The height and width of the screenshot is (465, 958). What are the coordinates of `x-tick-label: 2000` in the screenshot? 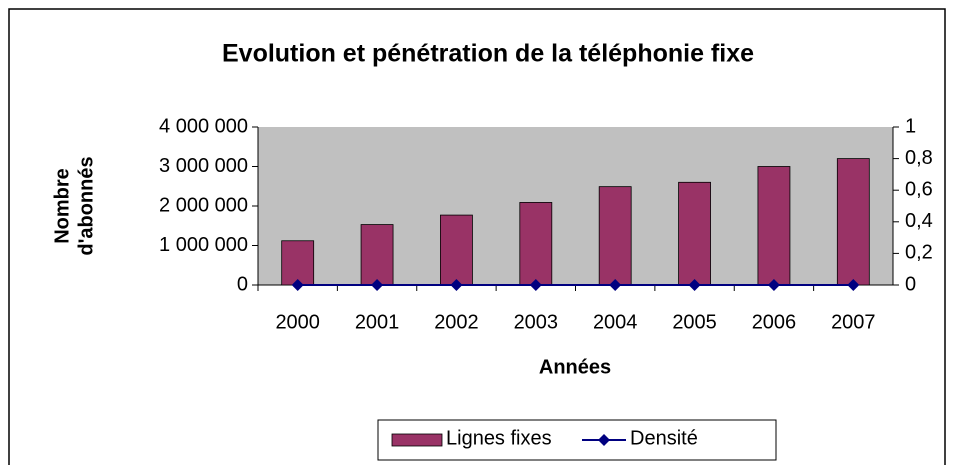 It's located at (297, 322).